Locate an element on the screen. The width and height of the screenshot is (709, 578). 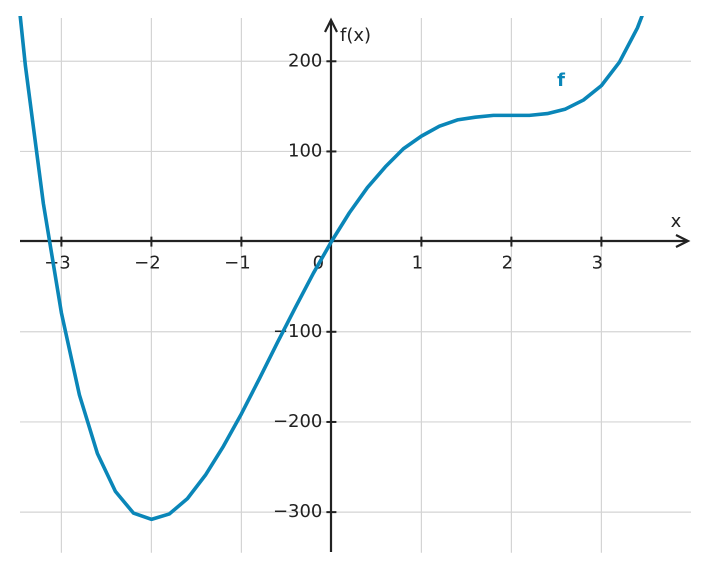
x-axis-arrow is located at coordinates (683, 241).